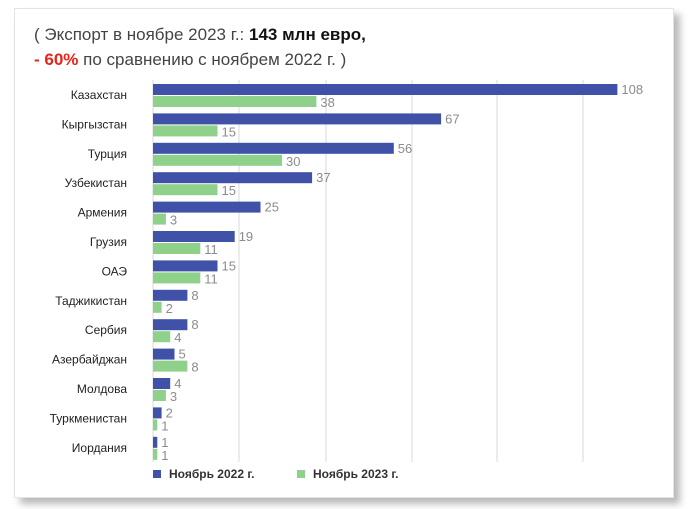 The height and width of the screenshot is (509, 696). Describe the element at coordinates (96, 183) in the screenshot. I see `category-label: Узбекистан` at that location.